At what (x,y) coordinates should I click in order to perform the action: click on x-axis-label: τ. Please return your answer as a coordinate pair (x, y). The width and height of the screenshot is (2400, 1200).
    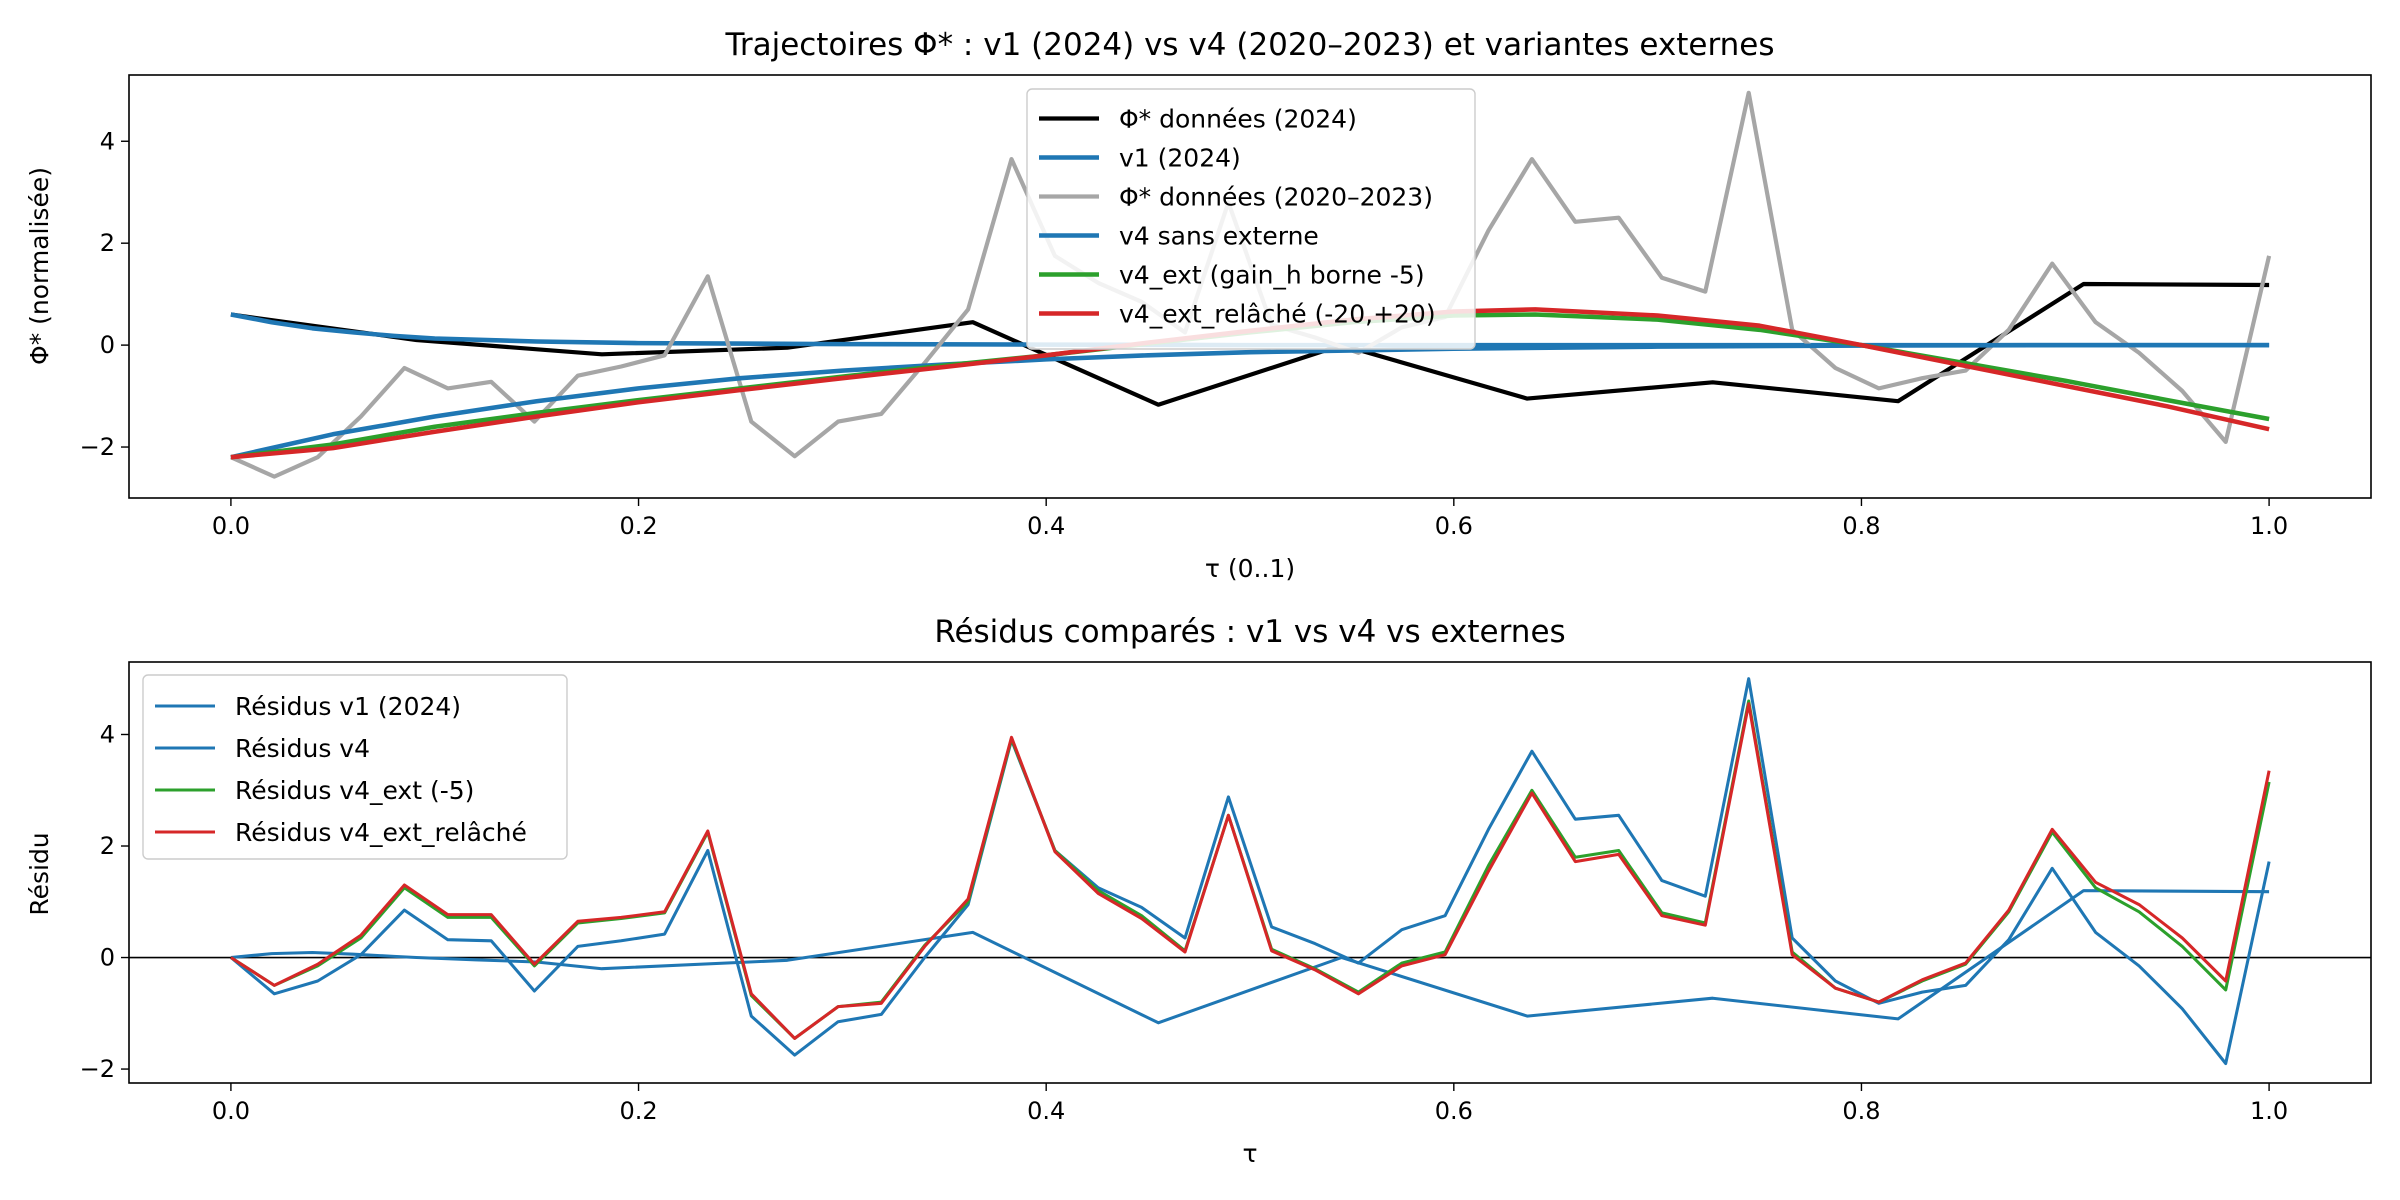
    Looking at the image, I should click on (1249, 1153).